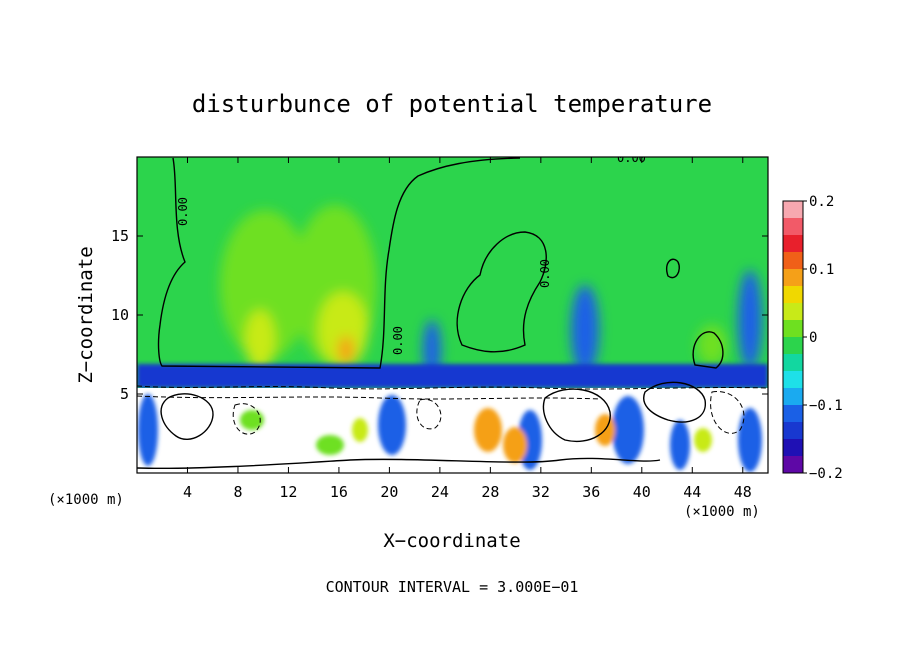 The image size is (904, 654). What do you see at coordinates (452, 410) in the screenshot?
I see `negative-contours` at bounding box center [452, 410].